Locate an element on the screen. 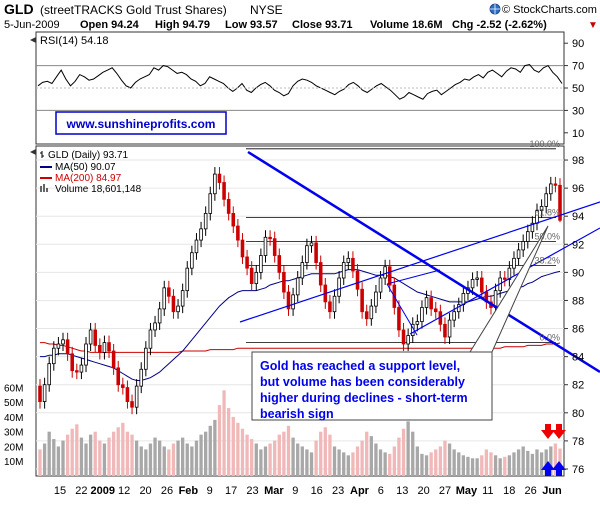  fib-label: 100.0% is located at coordinates (544, 144).